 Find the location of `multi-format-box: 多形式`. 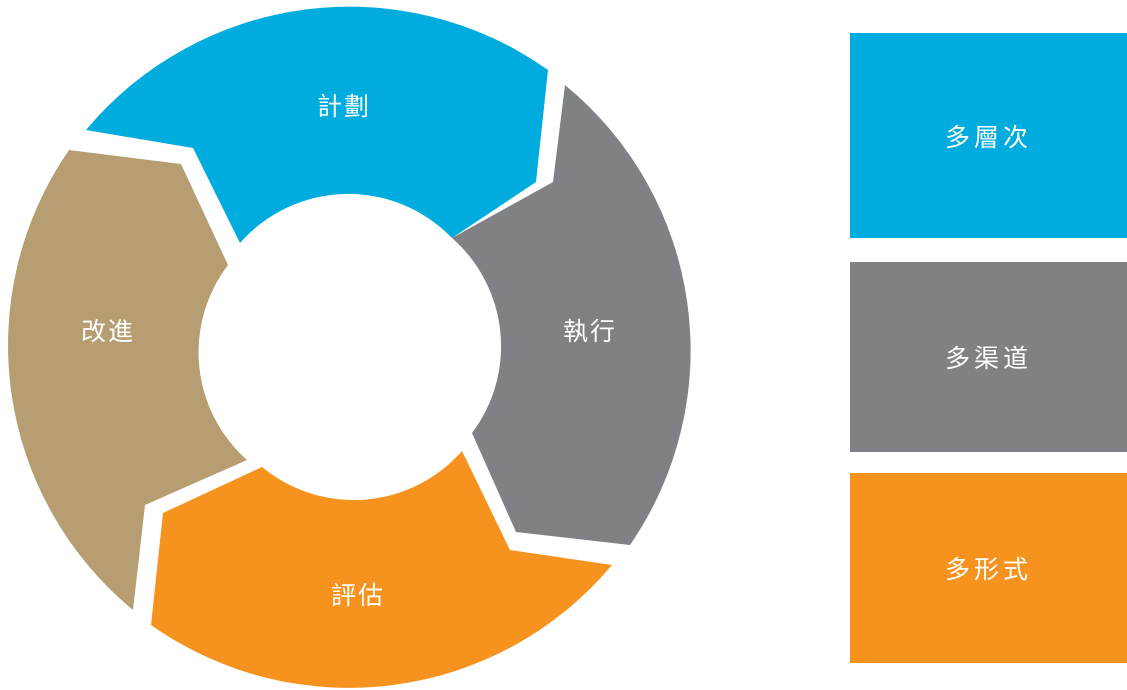

multi-format-box: 多形式 is located at coordinates (988, 568).